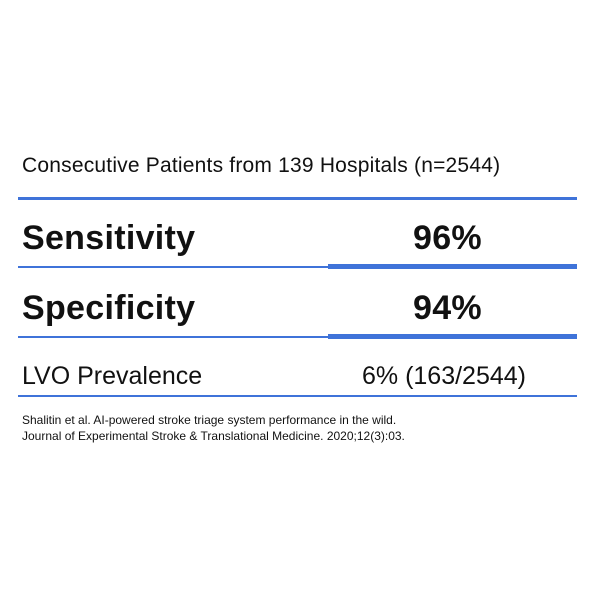 The image size is (600, 600). I want to click on specificity-divider-right, so click(452, 336).